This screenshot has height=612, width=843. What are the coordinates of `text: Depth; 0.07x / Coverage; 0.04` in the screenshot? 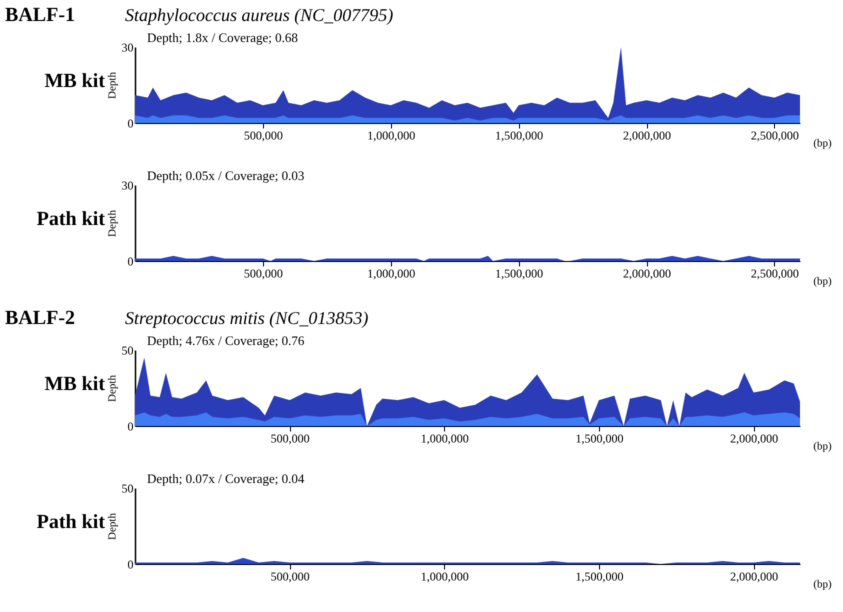 It's located at (226, 478).